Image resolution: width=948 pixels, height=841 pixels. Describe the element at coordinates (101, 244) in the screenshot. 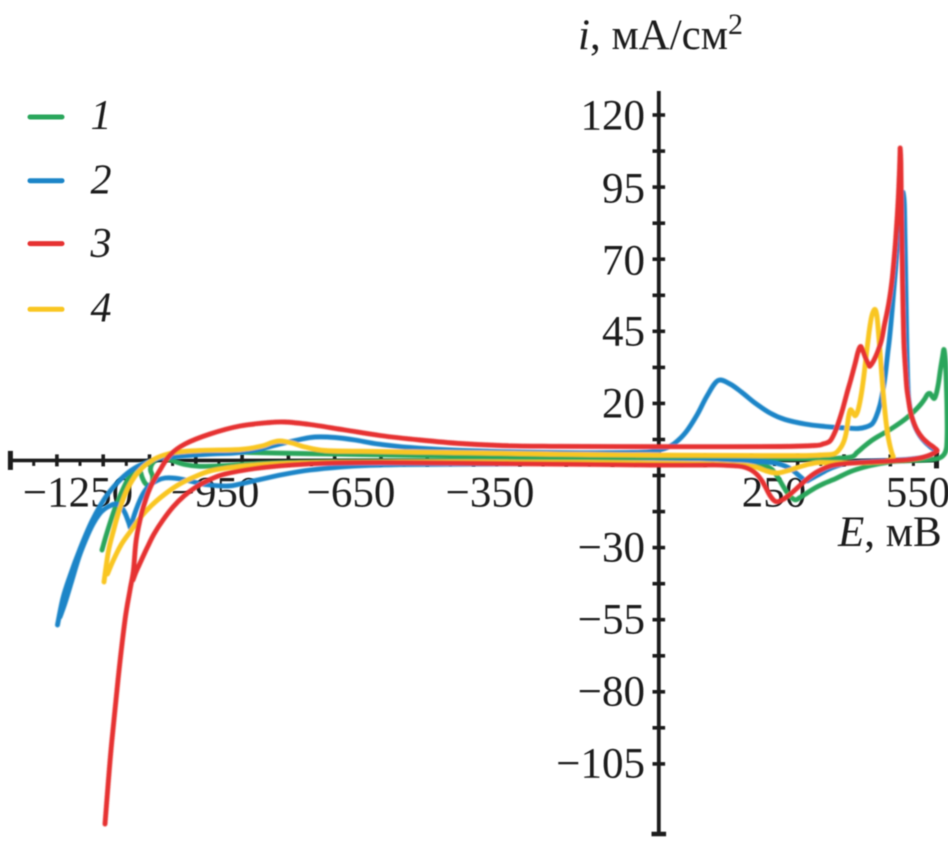

I see `svg-text: 3` at that location.